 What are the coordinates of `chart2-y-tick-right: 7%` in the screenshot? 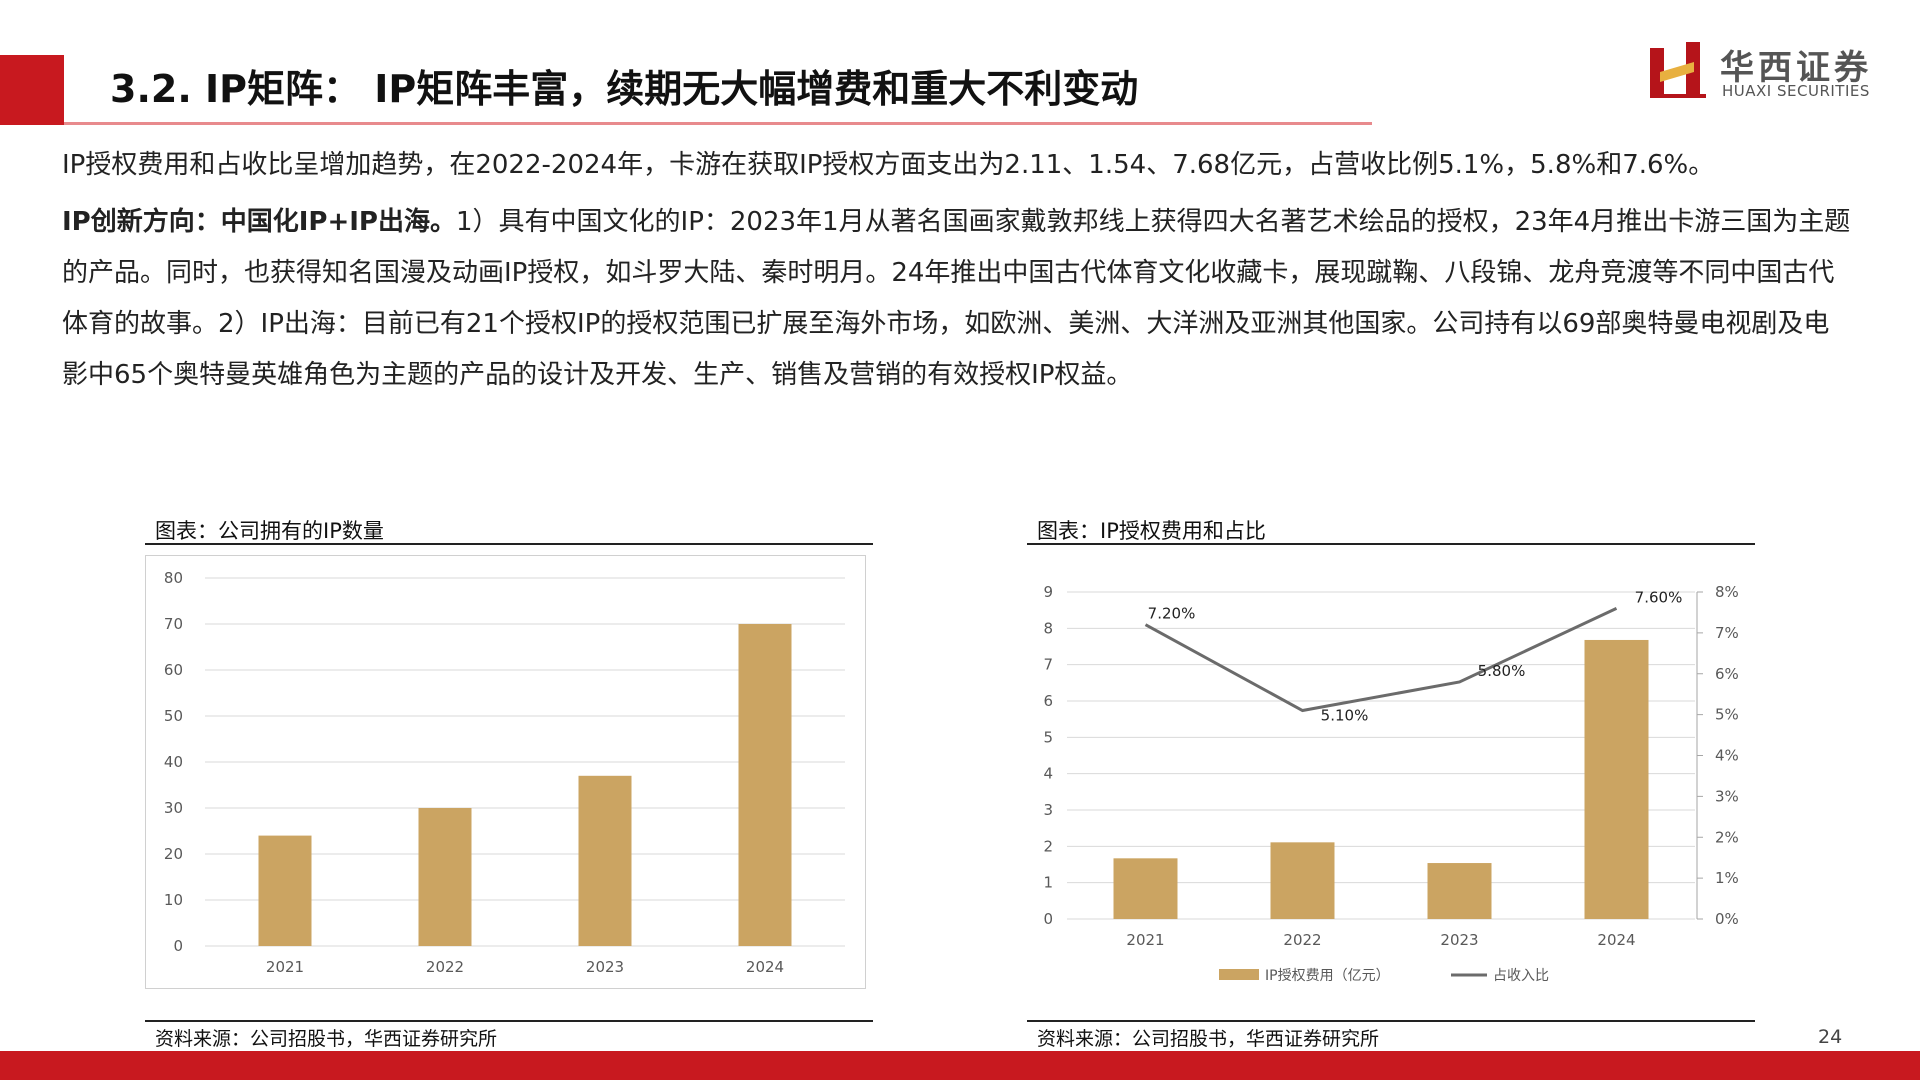 It's located at (1727, 633).